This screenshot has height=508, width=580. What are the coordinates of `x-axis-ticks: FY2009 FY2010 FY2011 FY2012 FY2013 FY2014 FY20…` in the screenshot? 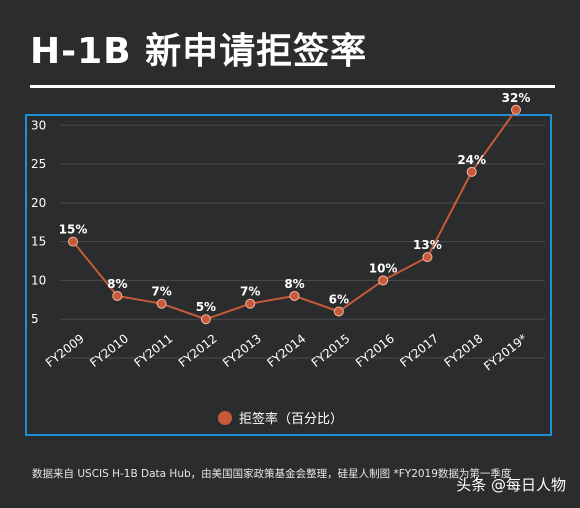 It's located at (286, 352).